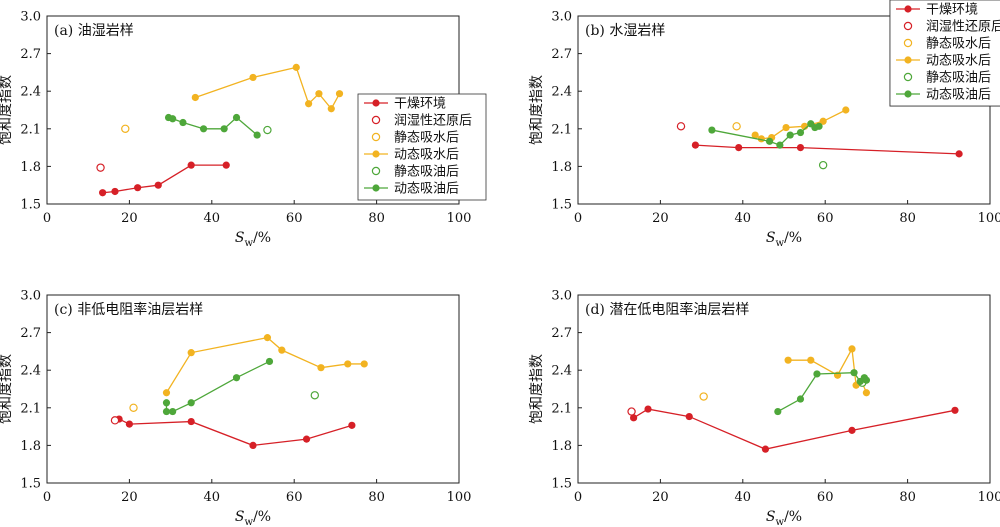 Image resolution: width=1000 pixels, height=527 pixels. I want to click on legend-item: 动态吸水后, so click(411, 155).